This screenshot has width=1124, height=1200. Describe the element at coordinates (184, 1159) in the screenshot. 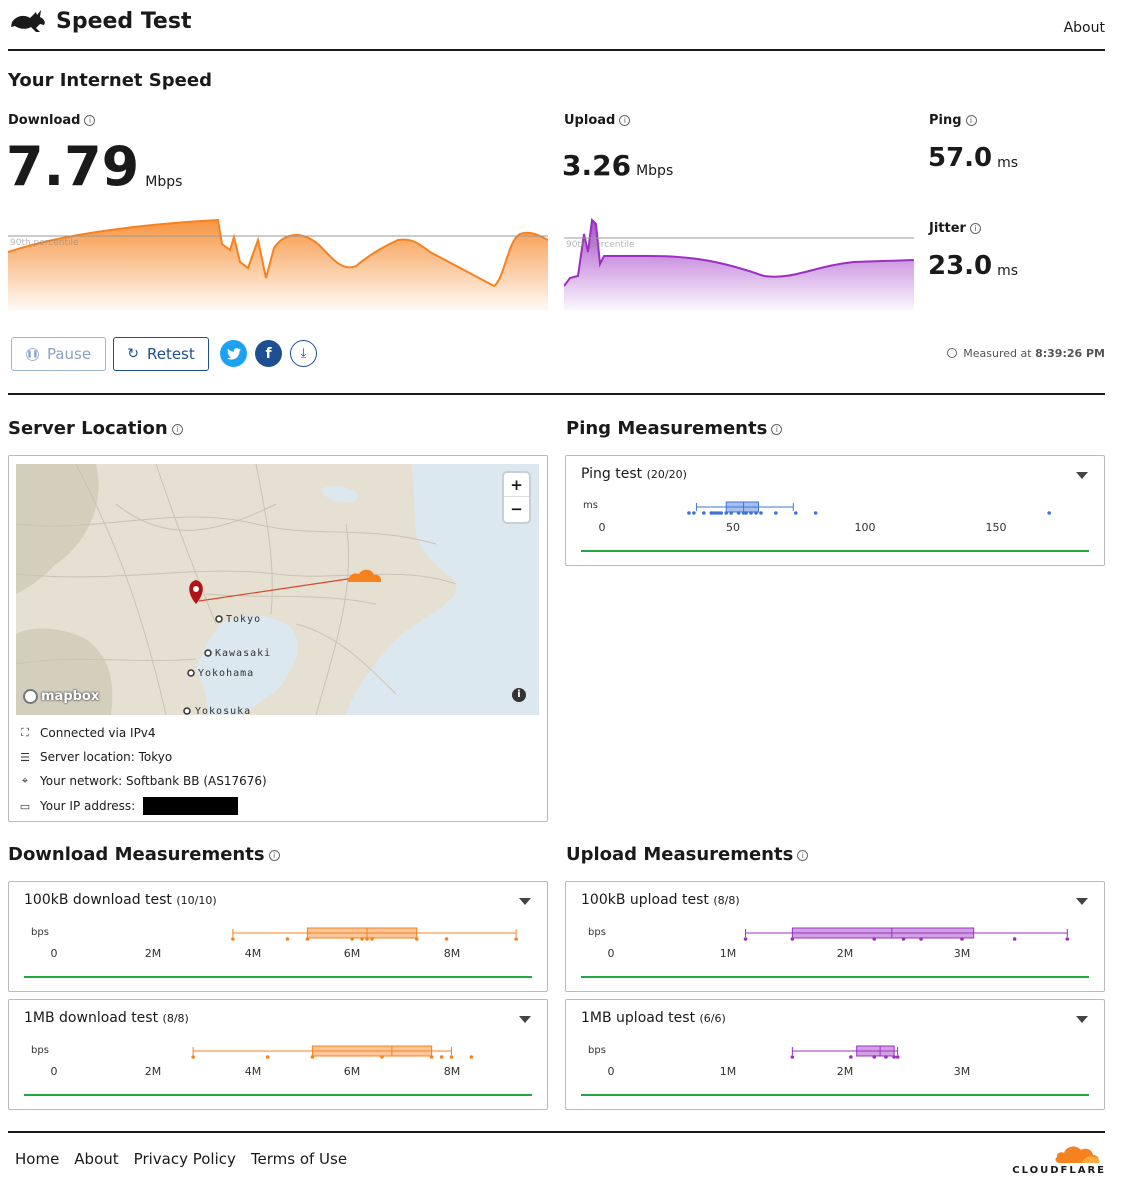

I see `footer-link-privacy: Privacy Policy` at that location.